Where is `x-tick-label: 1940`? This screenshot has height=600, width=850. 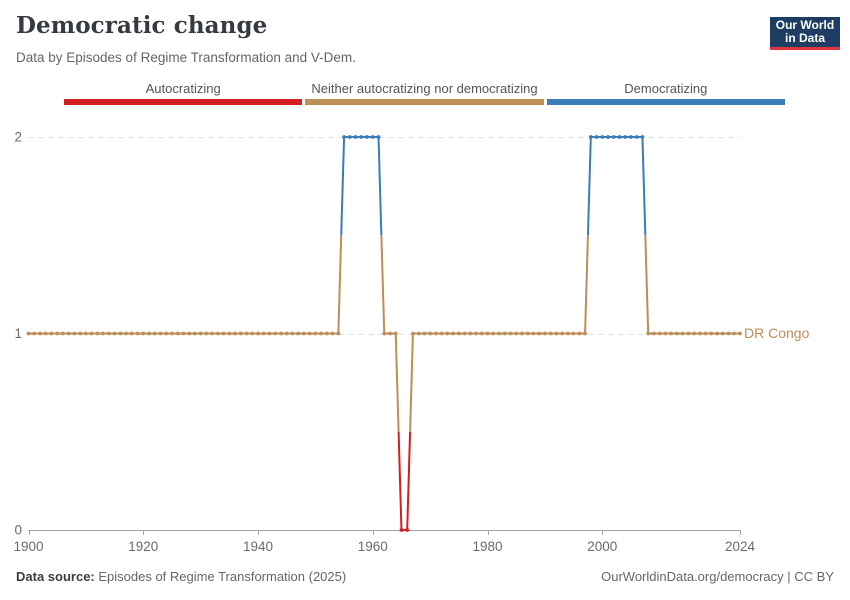 x-tick-label: 1940 is located at coordinates (258, 546).